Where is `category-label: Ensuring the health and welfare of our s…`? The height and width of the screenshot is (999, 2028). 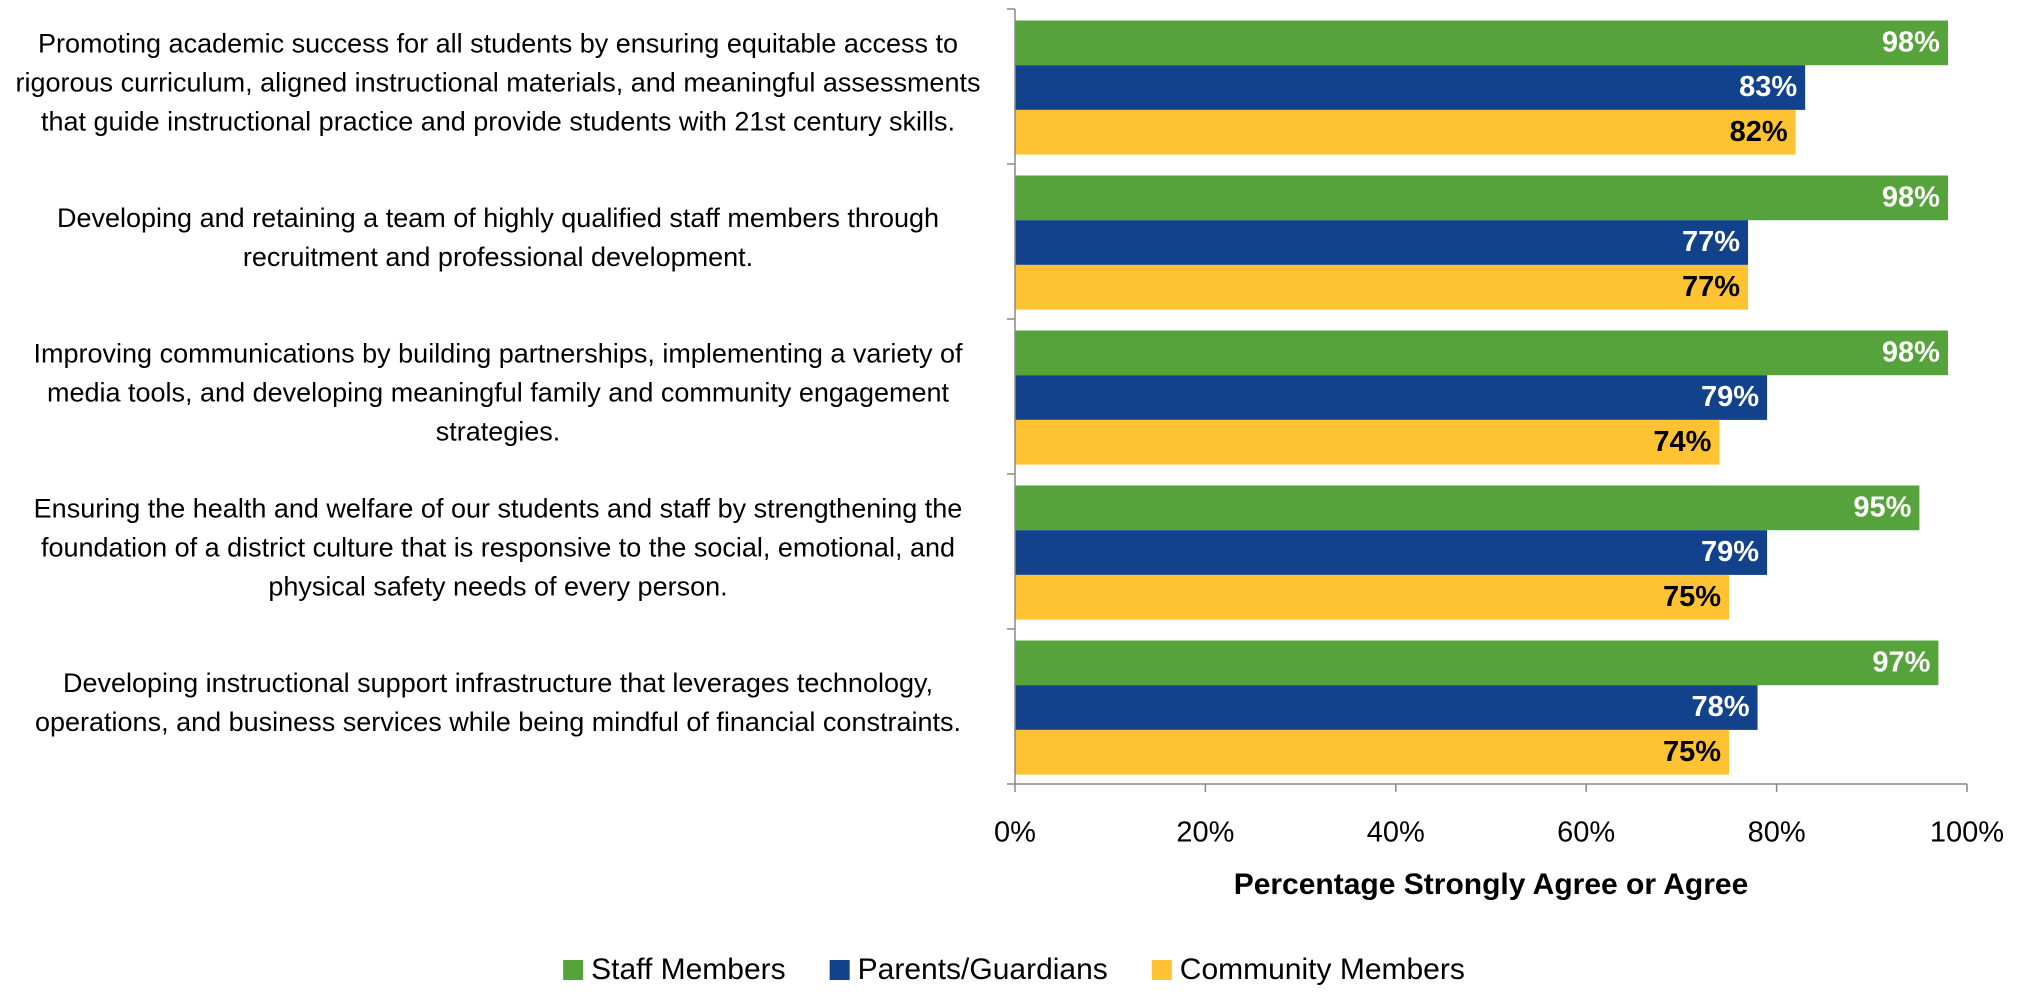
category-label: Ensuring the health and welfare of our s… is located at coordinates (498, 547).